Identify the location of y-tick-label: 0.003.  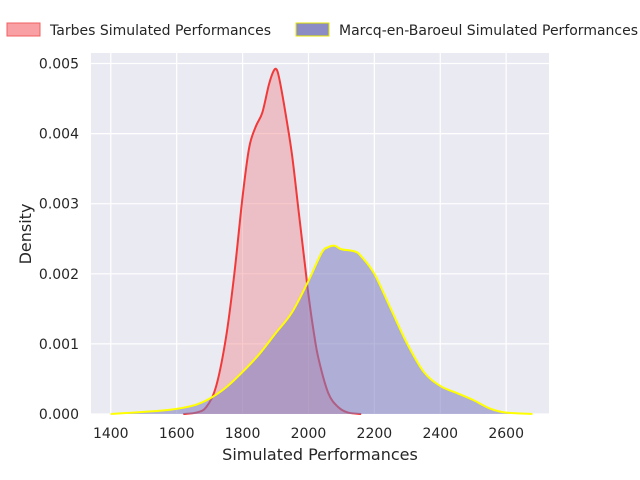
(59, 205).